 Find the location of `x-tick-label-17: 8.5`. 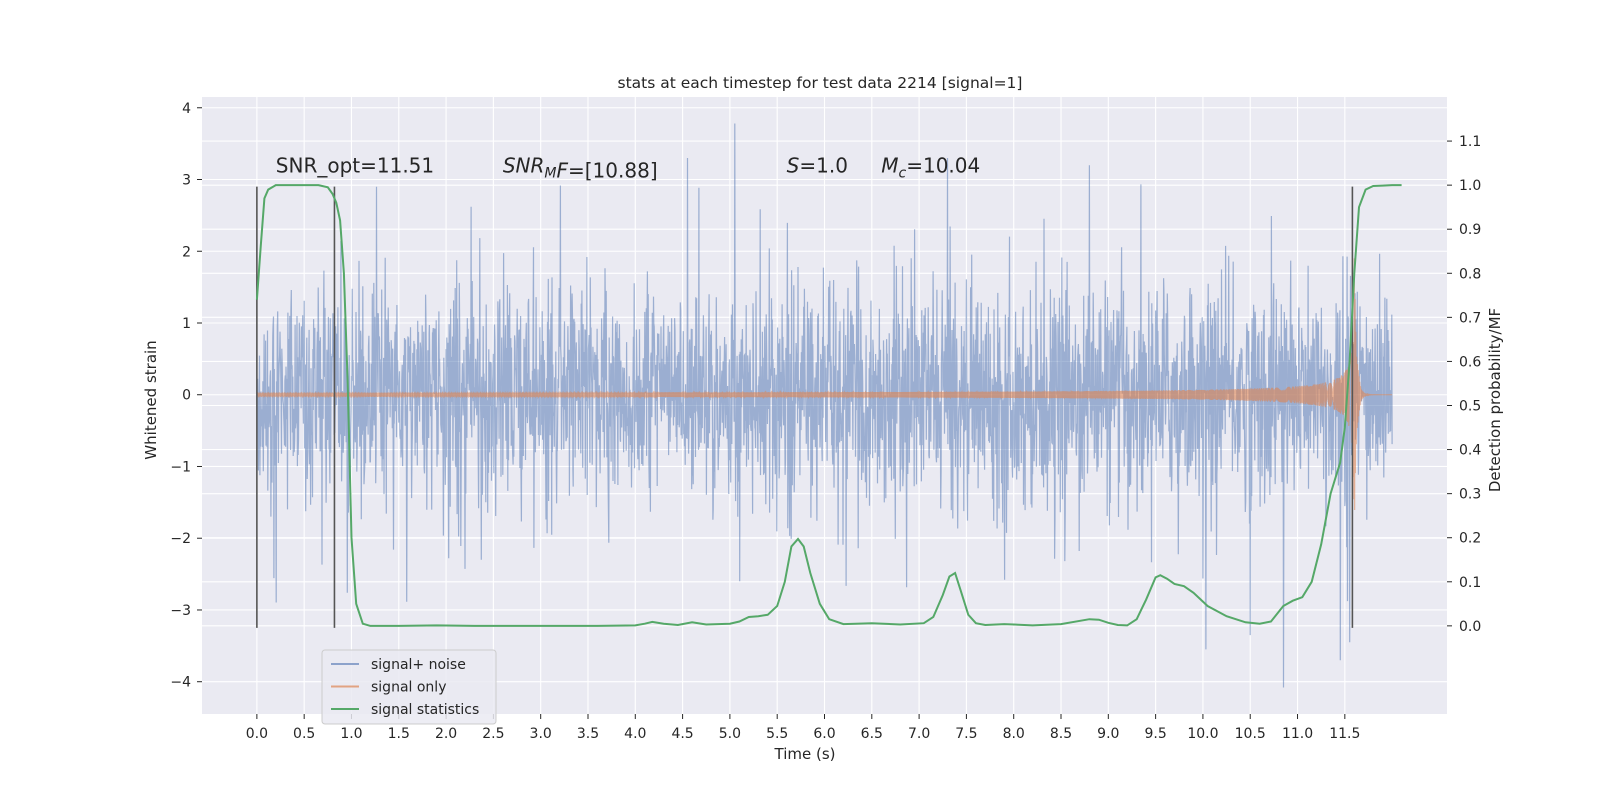

x-tick-label-17: 8.5 is located at coordinates (1061, 734).